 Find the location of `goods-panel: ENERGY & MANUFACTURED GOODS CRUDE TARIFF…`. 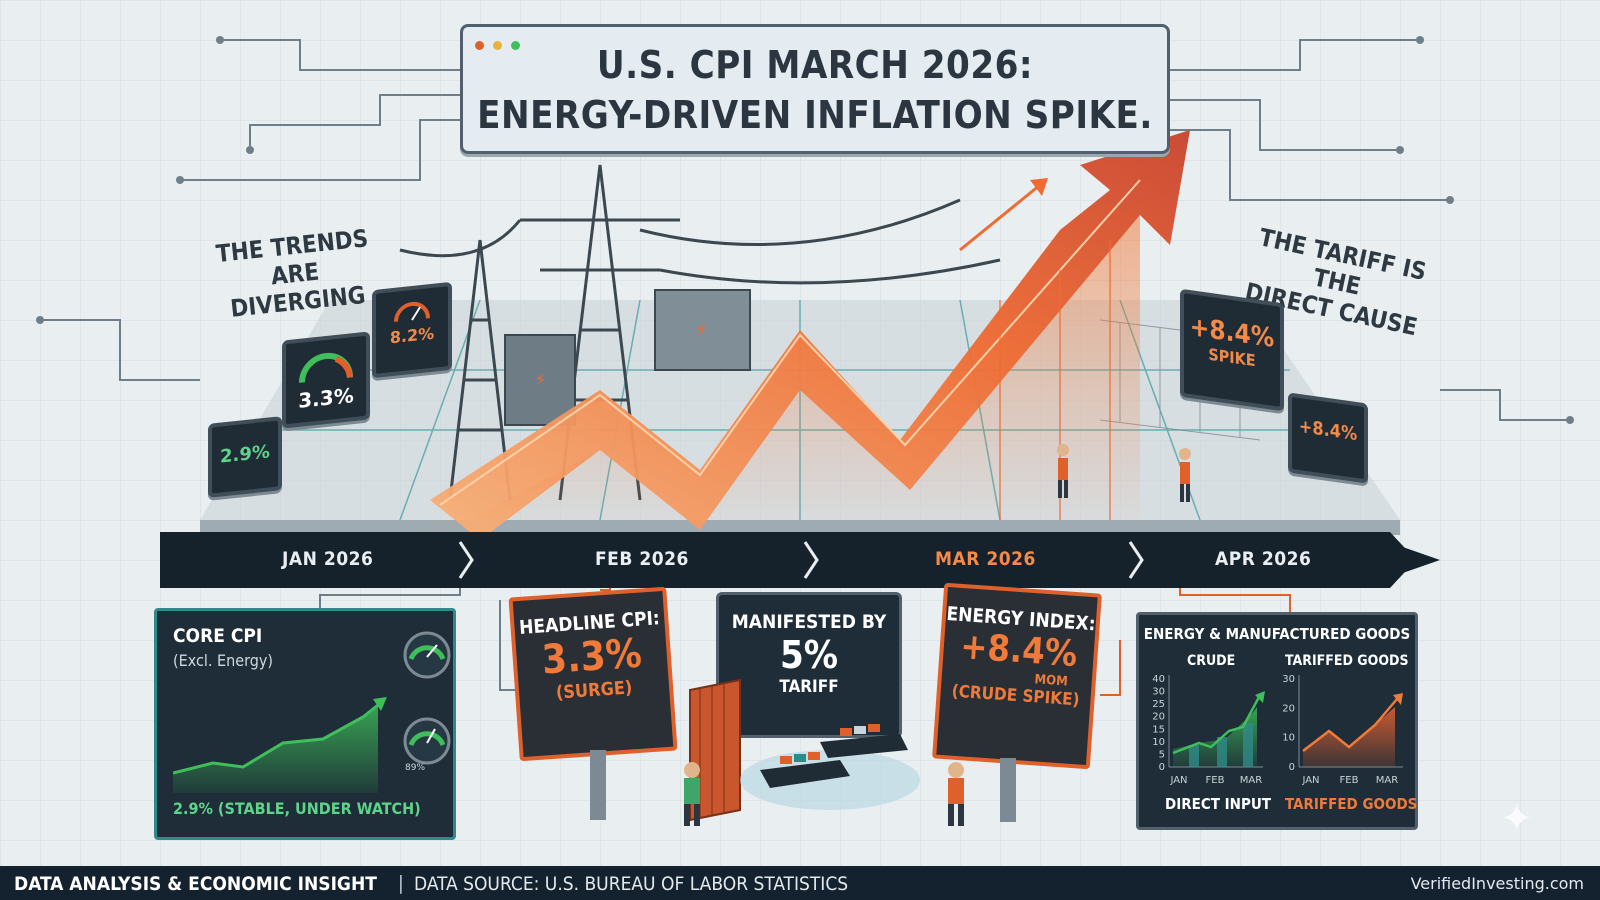

goods-panel: ENERGY & MANUFACTURED GOODS CRUDE TARIFF… is located at coordinates (1277, 721).